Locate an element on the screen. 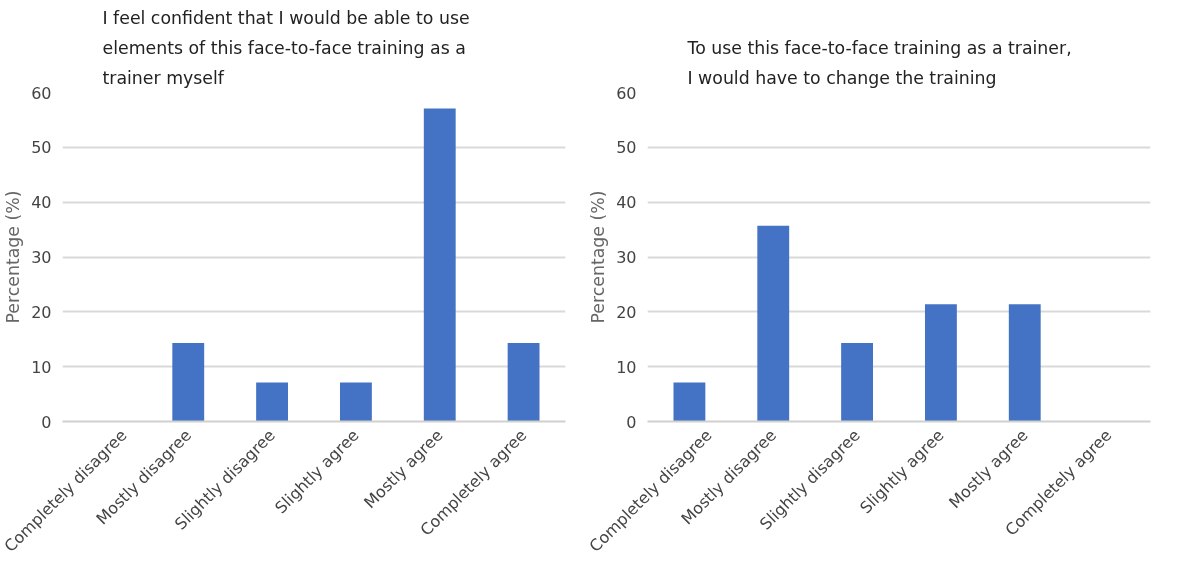 This screenshot has width=1186, height=572. chart-title: I feel confident that I would be able to use elements of this face-to-face training as a trainer myself is located at coordinates (286, 47).